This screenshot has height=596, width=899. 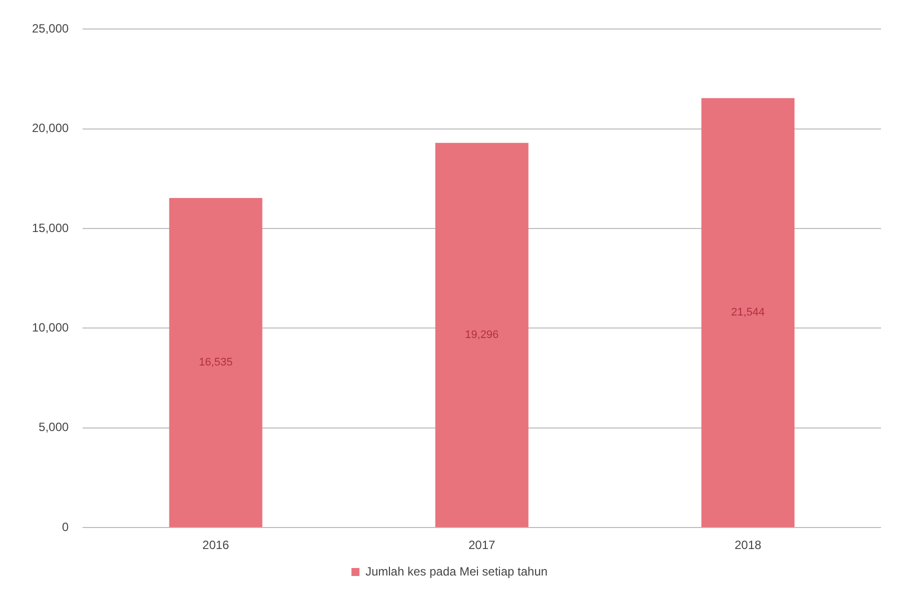 What do you see at coordinates (51, 128) in the screenshot?
I see `y-tick-label: 20,000` at bounding box center [51, 128].